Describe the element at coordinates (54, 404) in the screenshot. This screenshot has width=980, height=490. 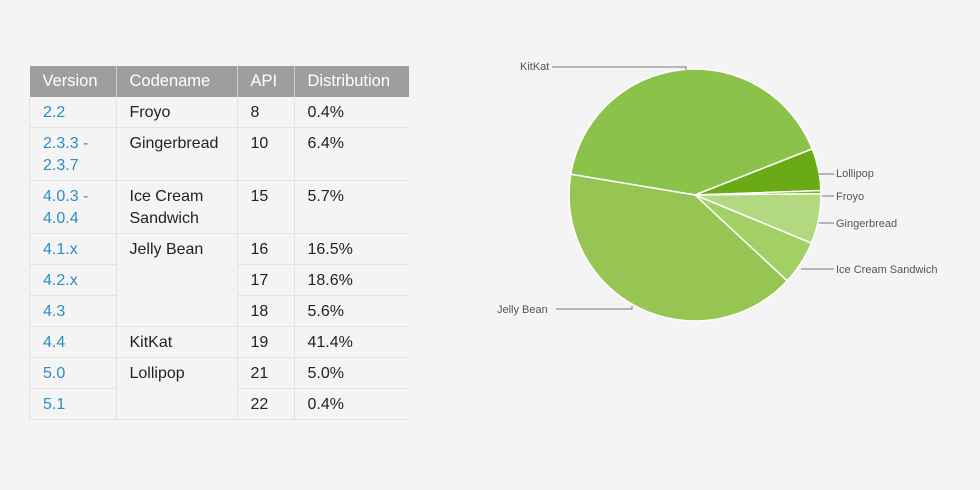
I see `version-link: 5.1` at that location.